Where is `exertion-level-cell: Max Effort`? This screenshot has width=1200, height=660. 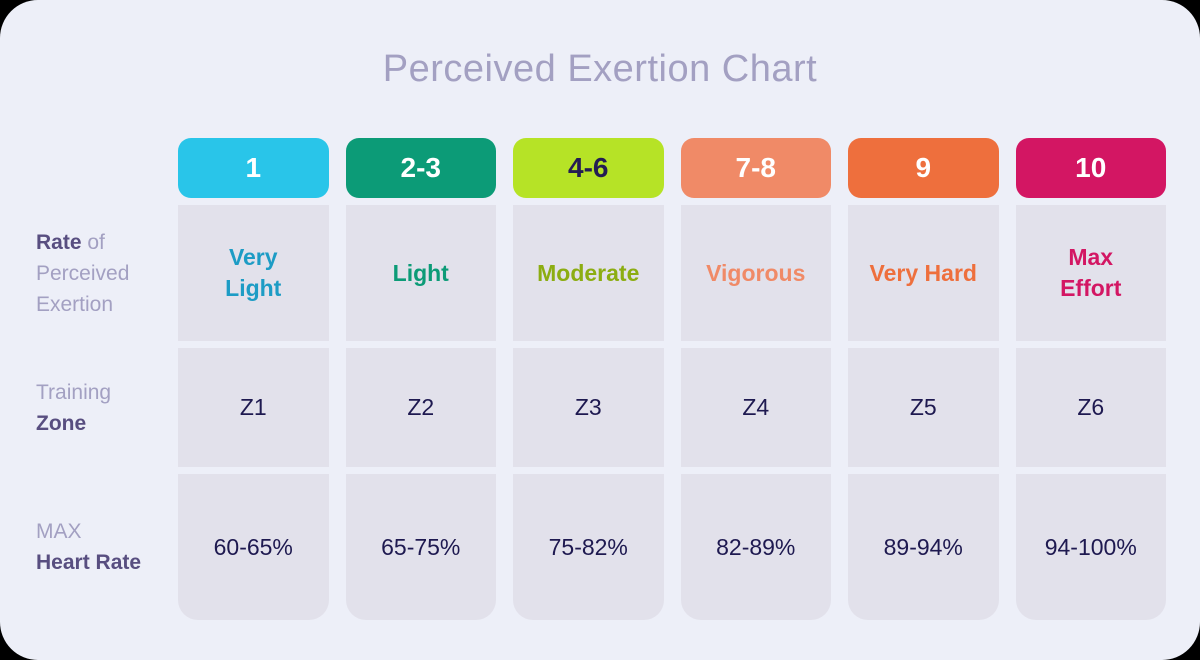 exertion-level-cell: Max Effort is located at coordinates (1090, 273).